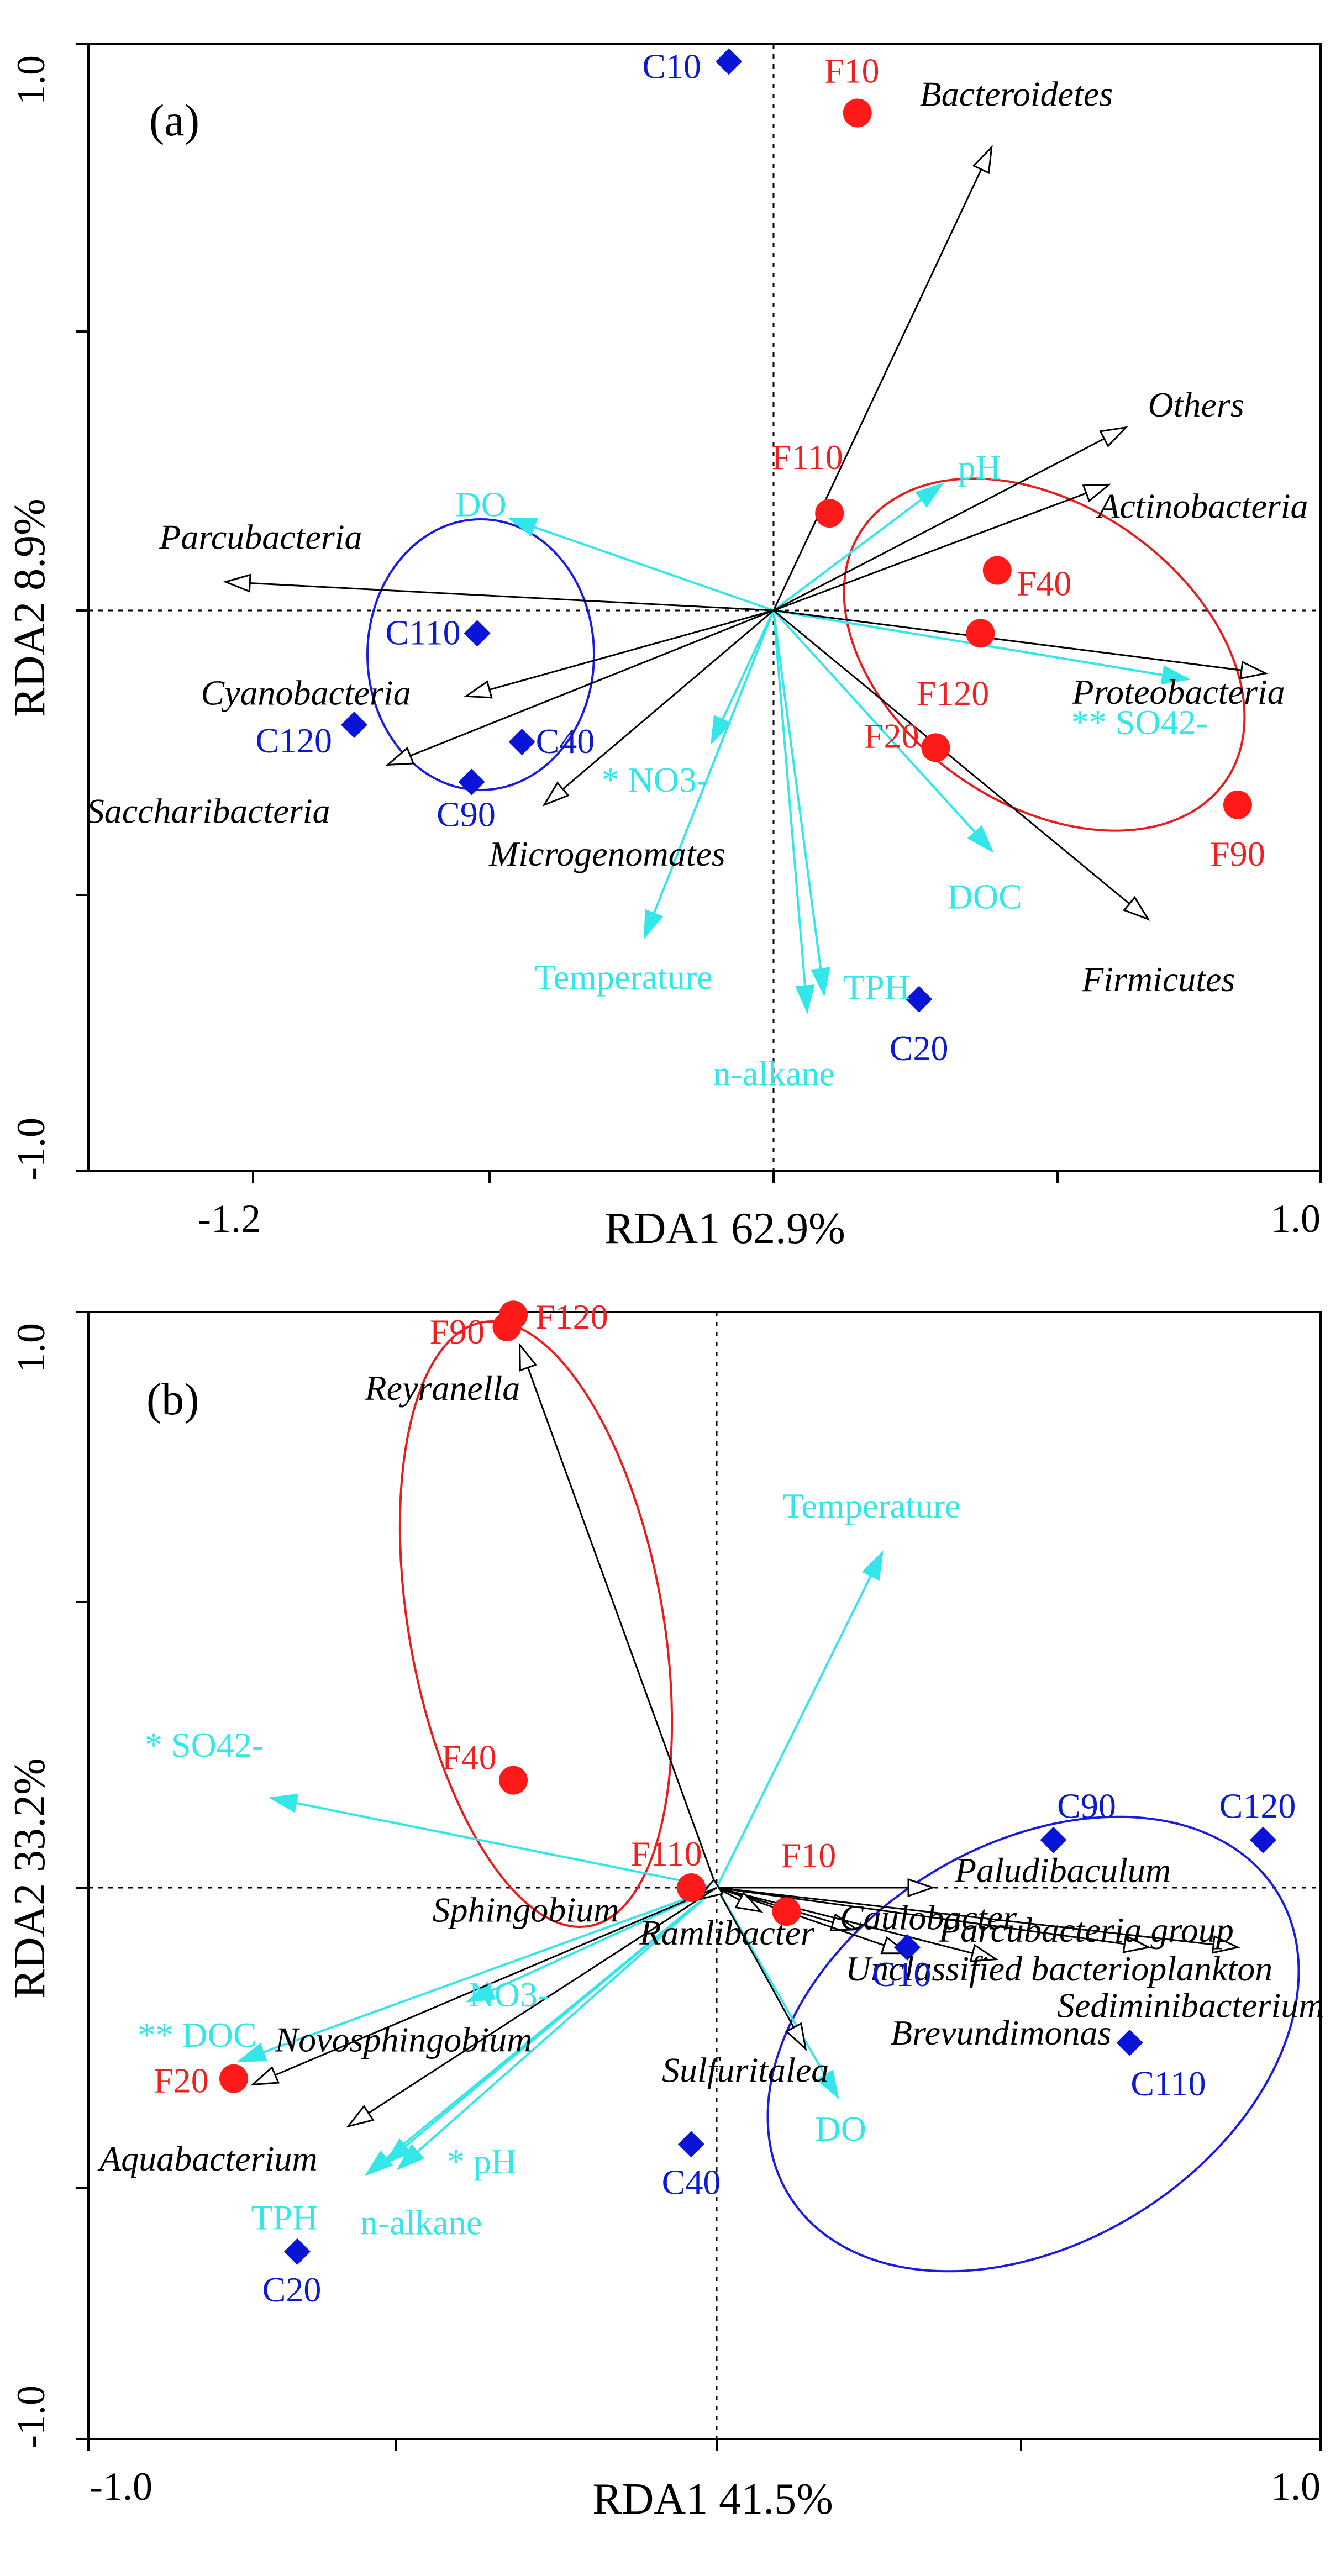 The height and width of the screenshot is (2576, 1341). Describe the element at coordinates (872, 1565) in the screenshot. I see `panel-b-env-arrow-temperature-head` at that location.